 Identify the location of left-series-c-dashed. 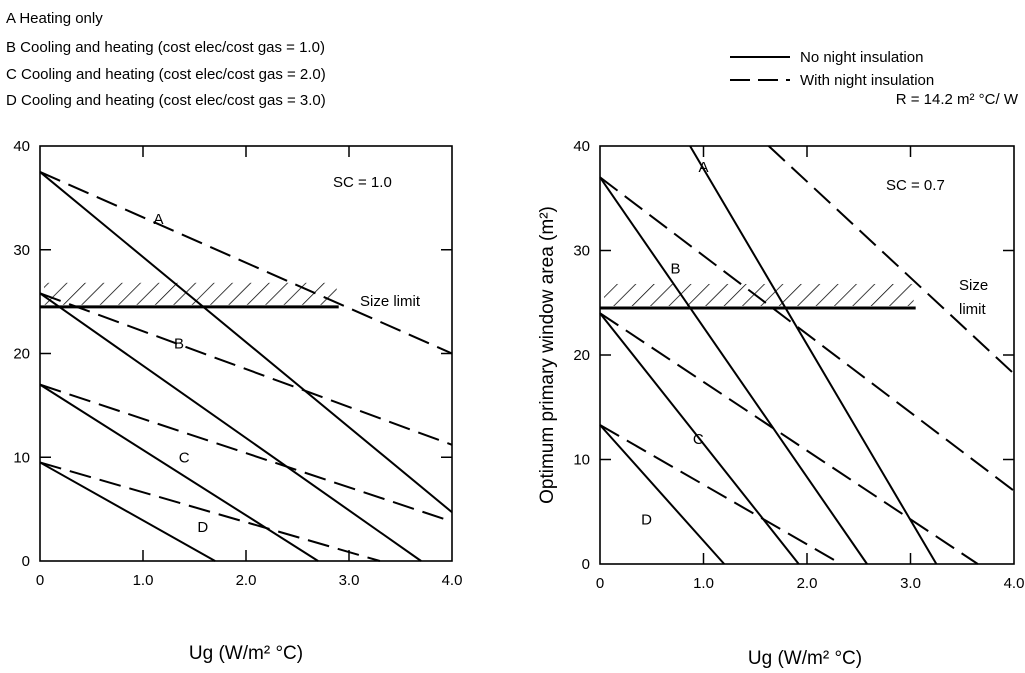
(246, 453).